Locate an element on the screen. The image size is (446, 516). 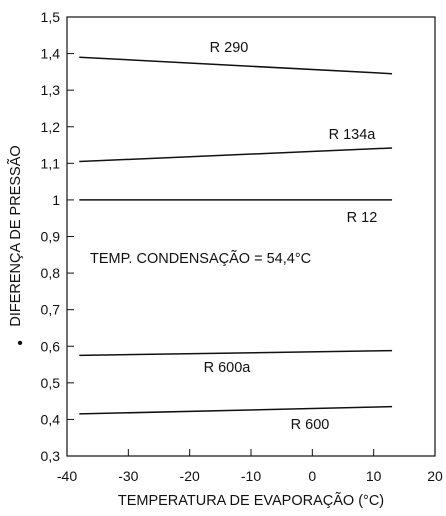
x-axis-label: TEMPERATURA DE EVAPORAÇÃO (°C) is located at coordinates (251, 500).